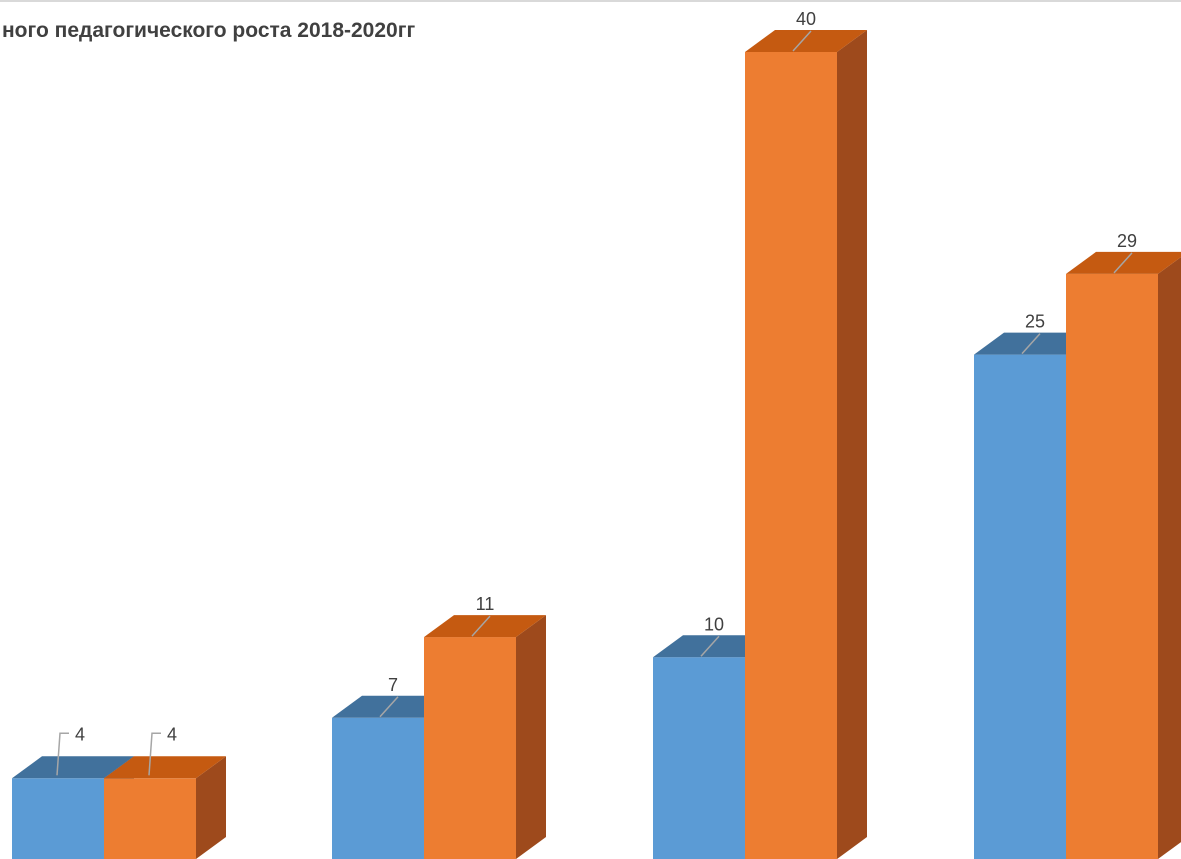 The image size is (1181, 859). What do you see at coordinates (1112, 566) in the screenshot?
I see `bar-front-s1-c3` at bounding box center [1112, 566].